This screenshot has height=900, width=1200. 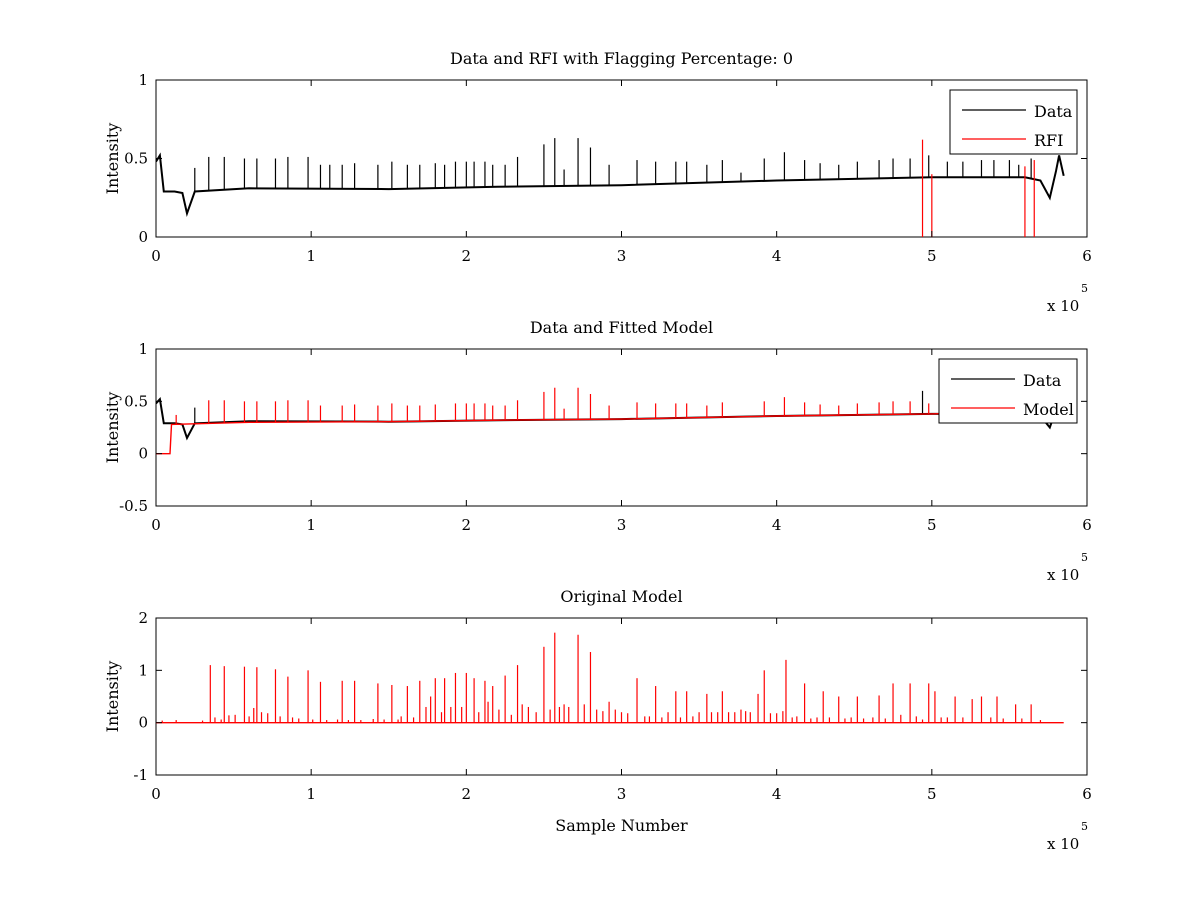 What do you see at coordinates (559, 433) in the screenshot?
I see `series-line-model` at bounding box center [559, 433].